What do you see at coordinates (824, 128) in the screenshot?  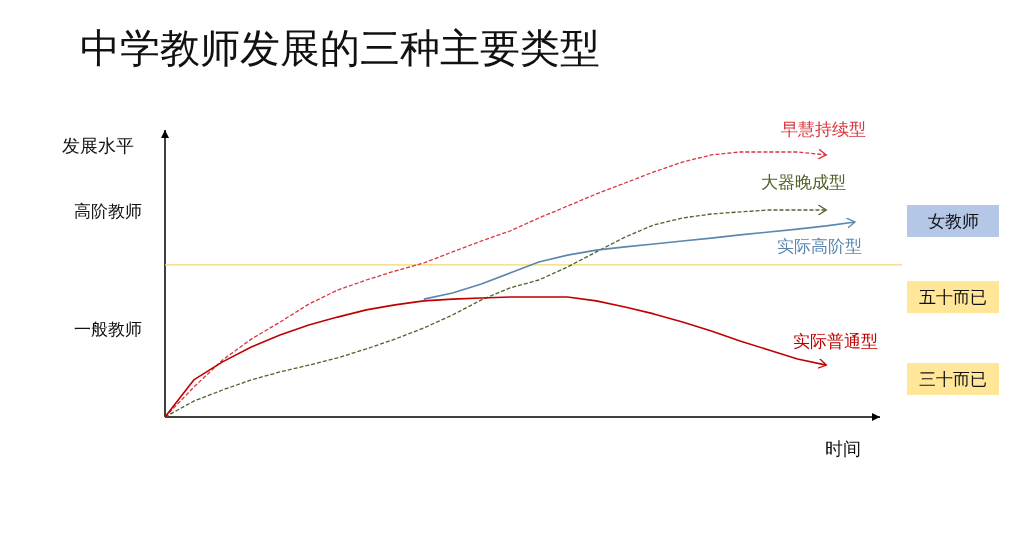 I see `series-label: 早慧持续型` at bounding box center [824, 128].